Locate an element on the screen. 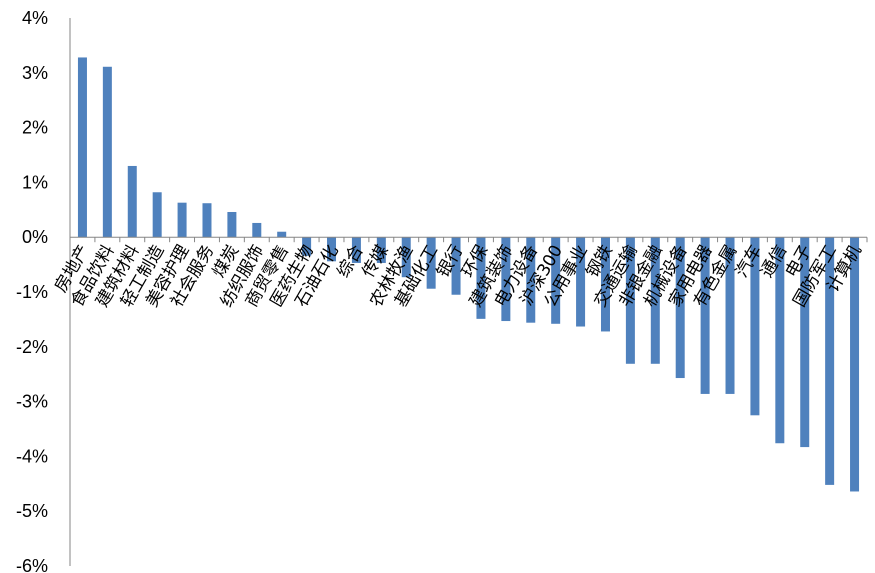 The width and height of the screenshot is (875, 573). y-tick-label: 2% is located at coordinates (35, 128).